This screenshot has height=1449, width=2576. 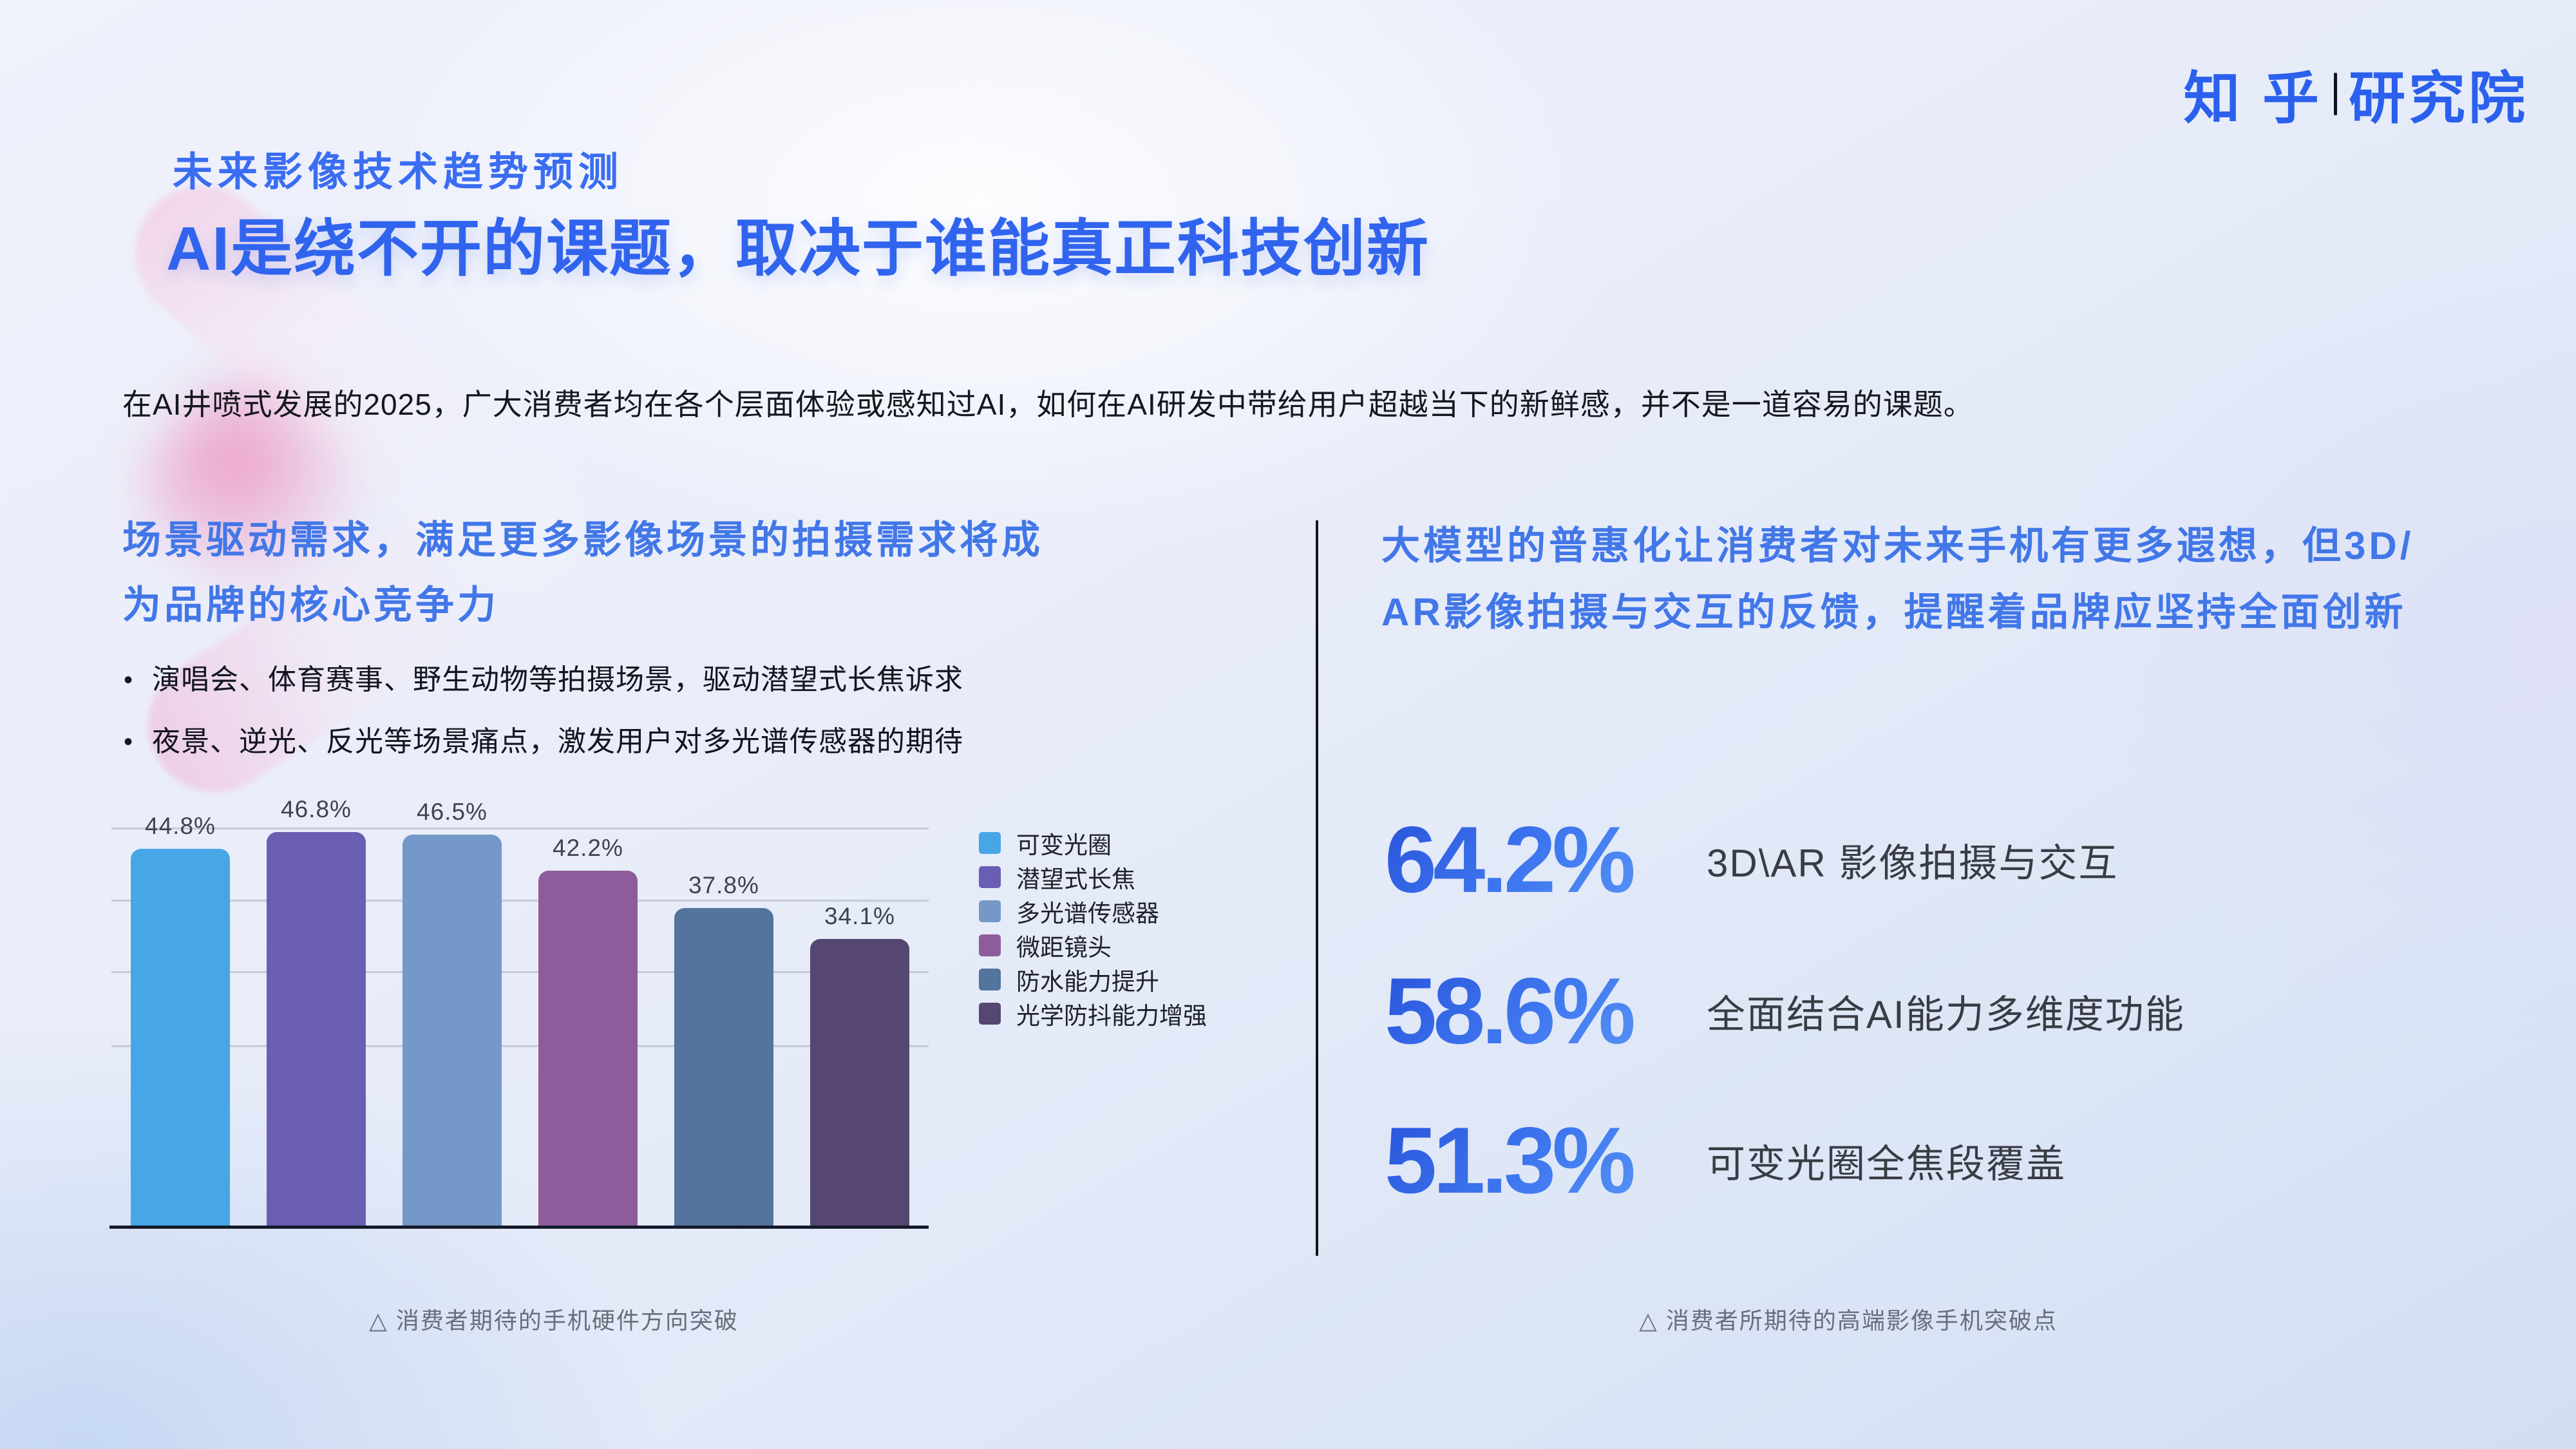 I want to click on legend-item-光学防抖能力增强: 光学防抖能力增强, so click(x=1093, y=1013).